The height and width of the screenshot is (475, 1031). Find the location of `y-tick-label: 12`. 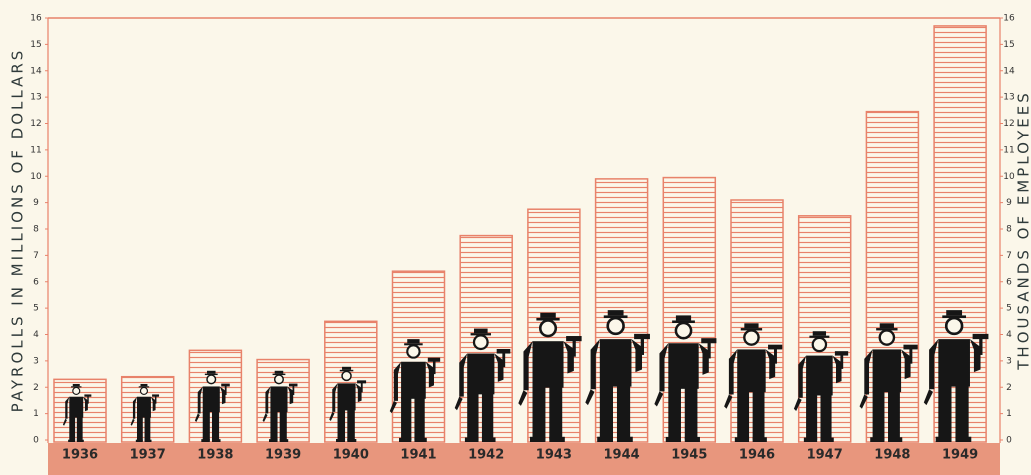

y-tick-label: 12 is located at coordinates (35, 124).